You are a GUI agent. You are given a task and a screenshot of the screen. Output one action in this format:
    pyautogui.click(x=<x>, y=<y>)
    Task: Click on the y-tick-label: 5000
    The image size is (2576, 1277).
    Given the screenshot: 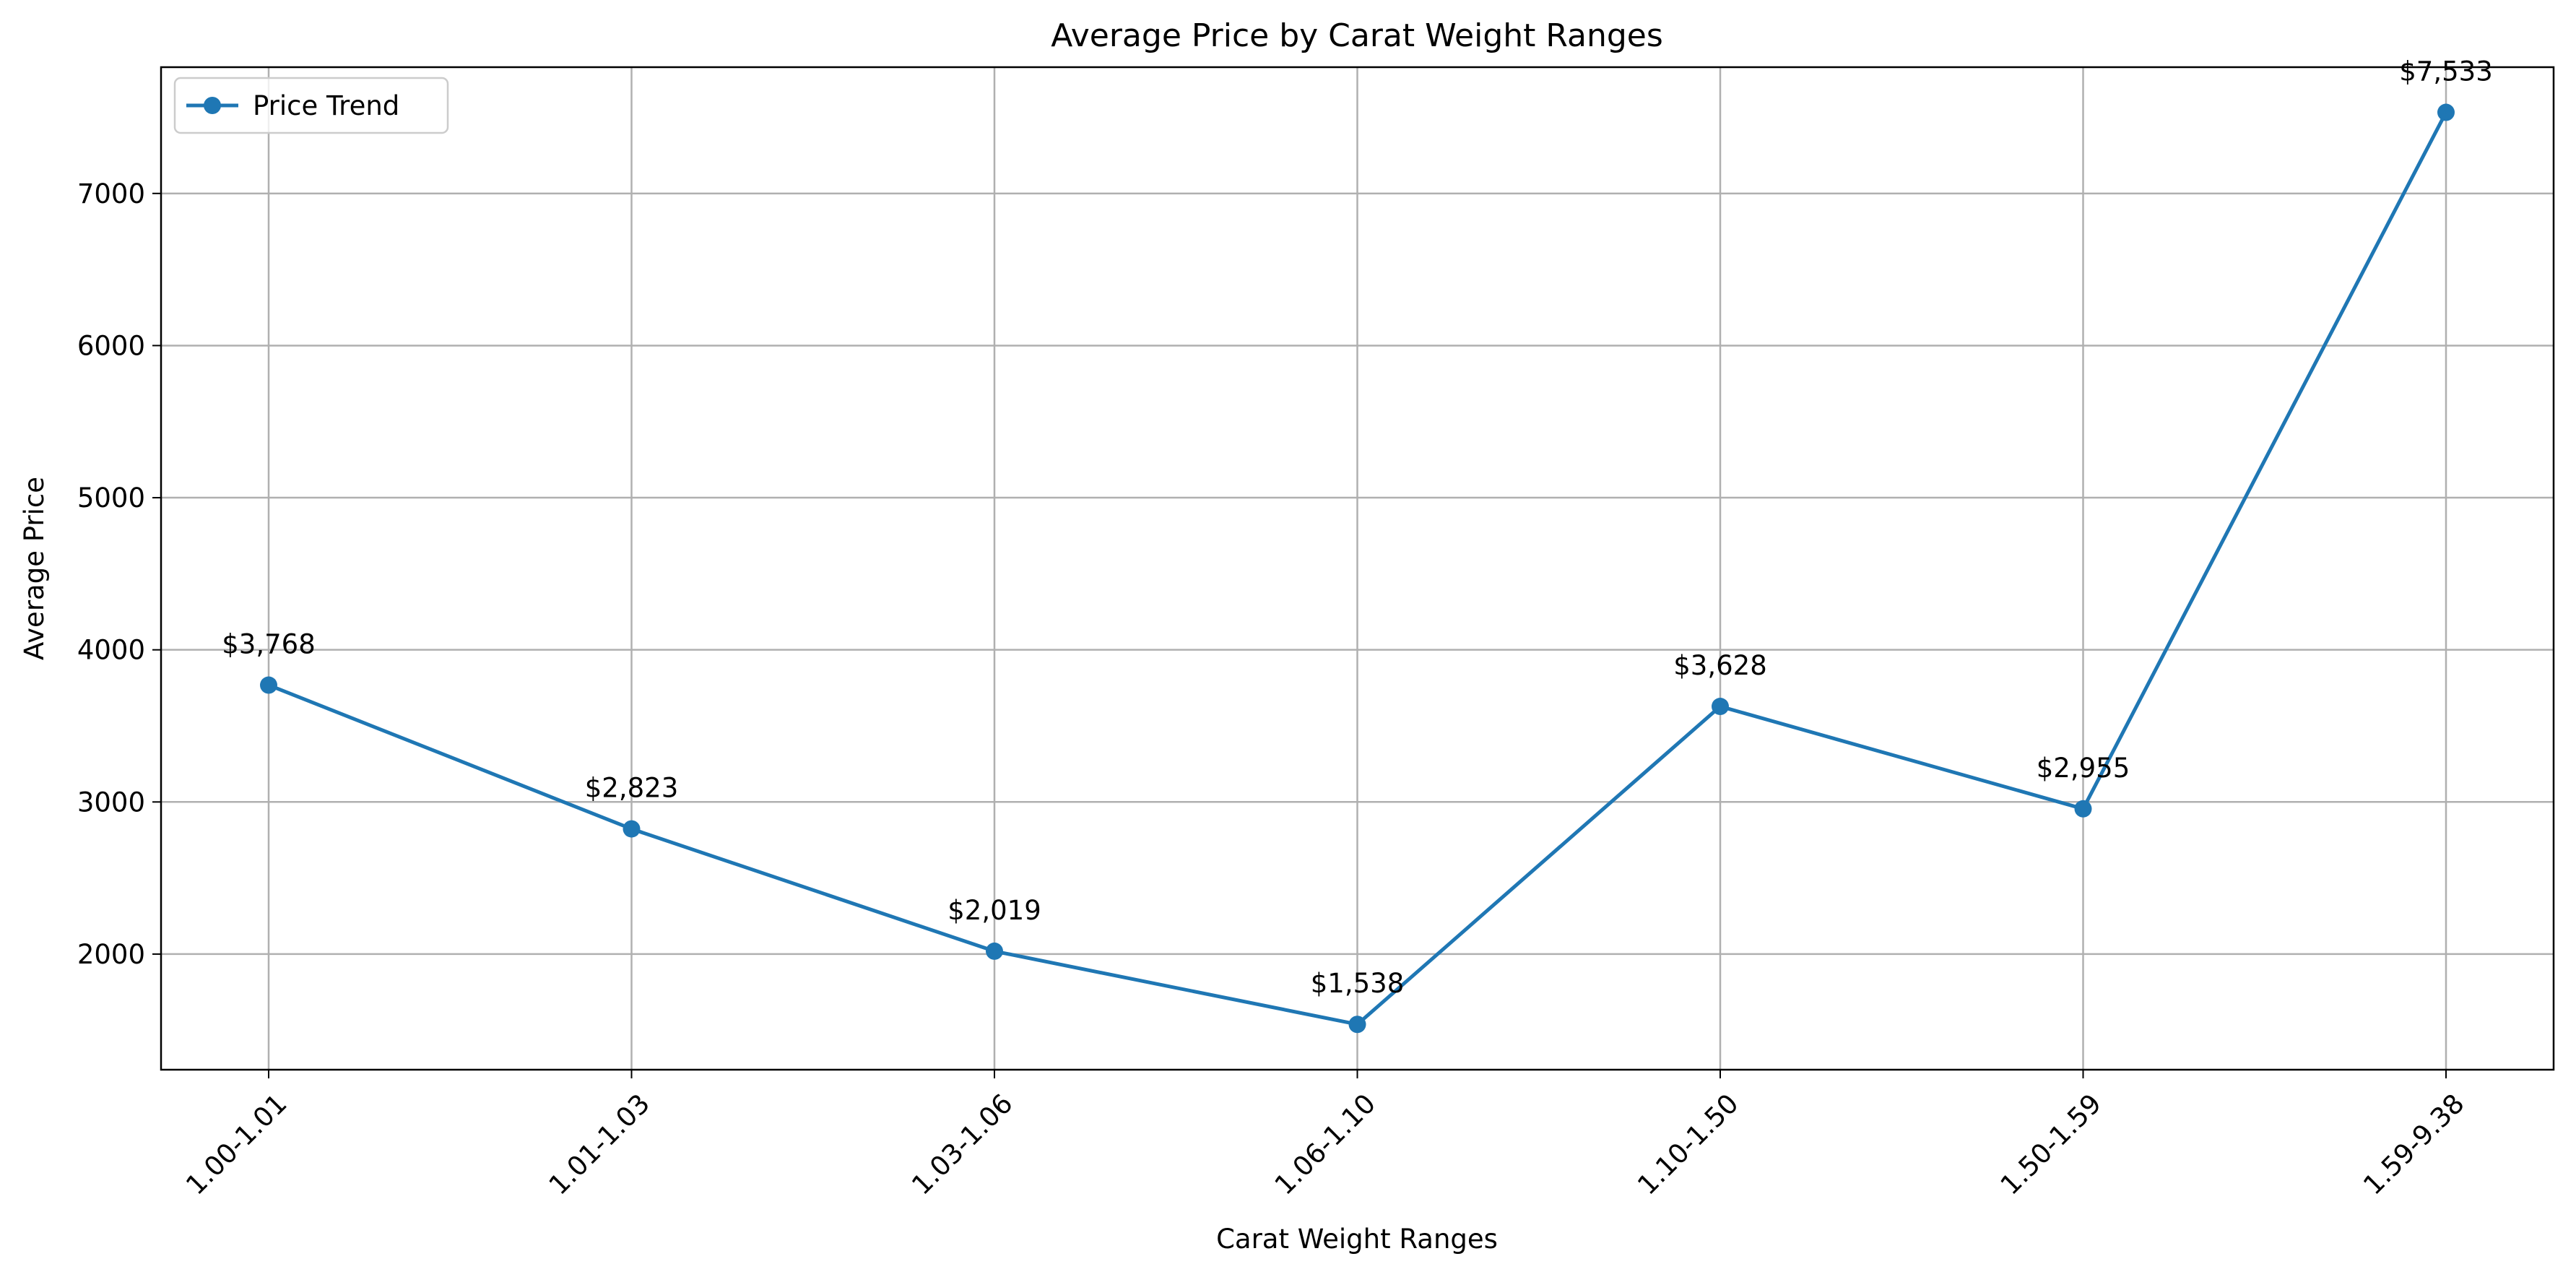 What is the action you would take?
    pyautogui.click(x=111, y=498)
    